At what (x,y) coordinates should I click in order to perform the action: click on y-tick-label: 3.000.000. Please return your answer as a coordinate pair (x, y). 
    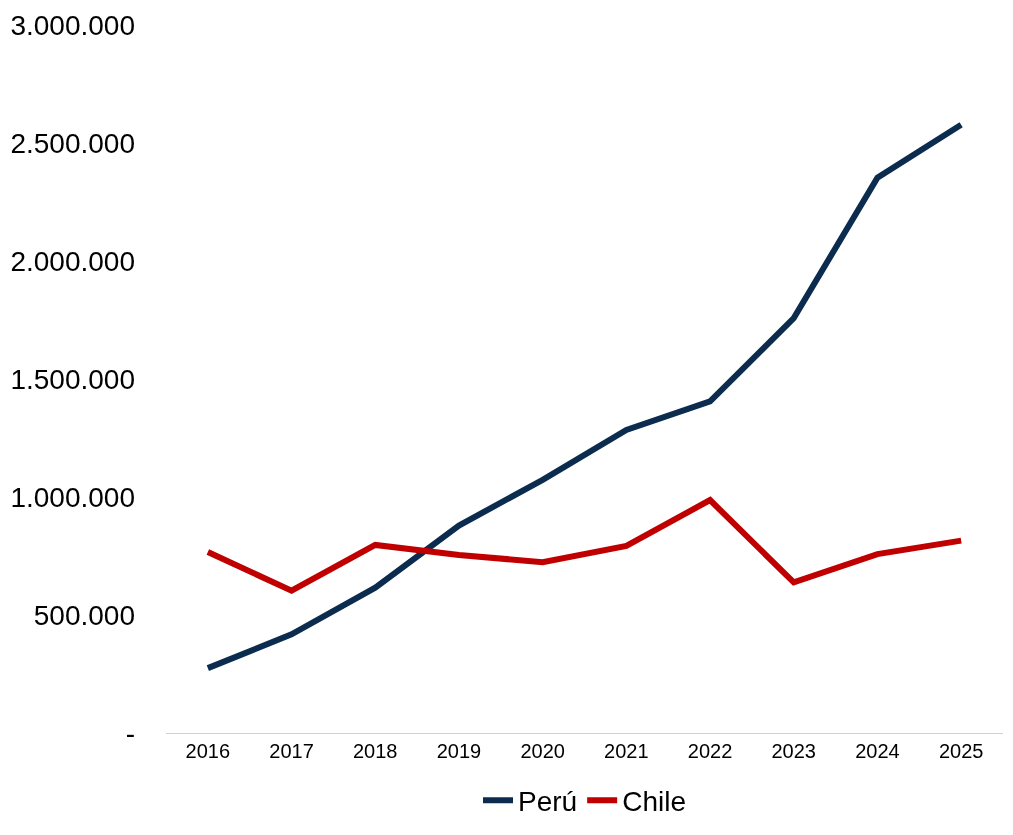
    Looking at the image, I should click on (72, 25).